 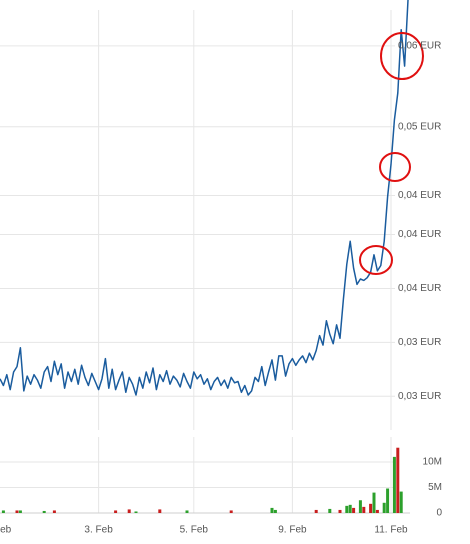 I want to click on y-tick-label: 0, so click(x=439, y=513).